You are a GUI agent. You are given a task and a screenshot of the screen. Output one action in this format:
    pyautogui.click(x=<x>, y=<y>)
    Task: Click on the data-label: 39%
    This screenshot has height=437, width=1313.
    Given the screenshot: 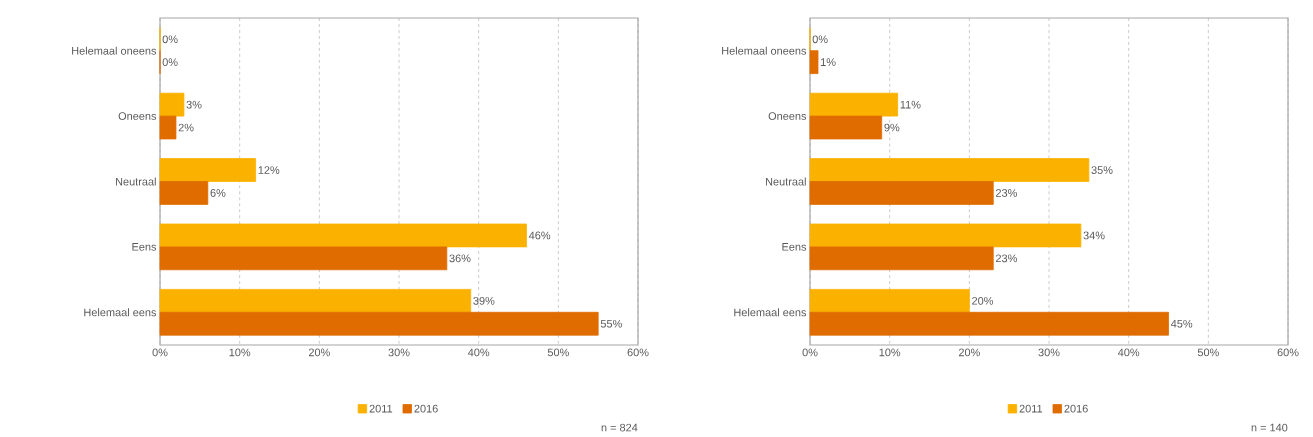 What is the action you would take?
    pyautogui.click(x=484, y=300)
    